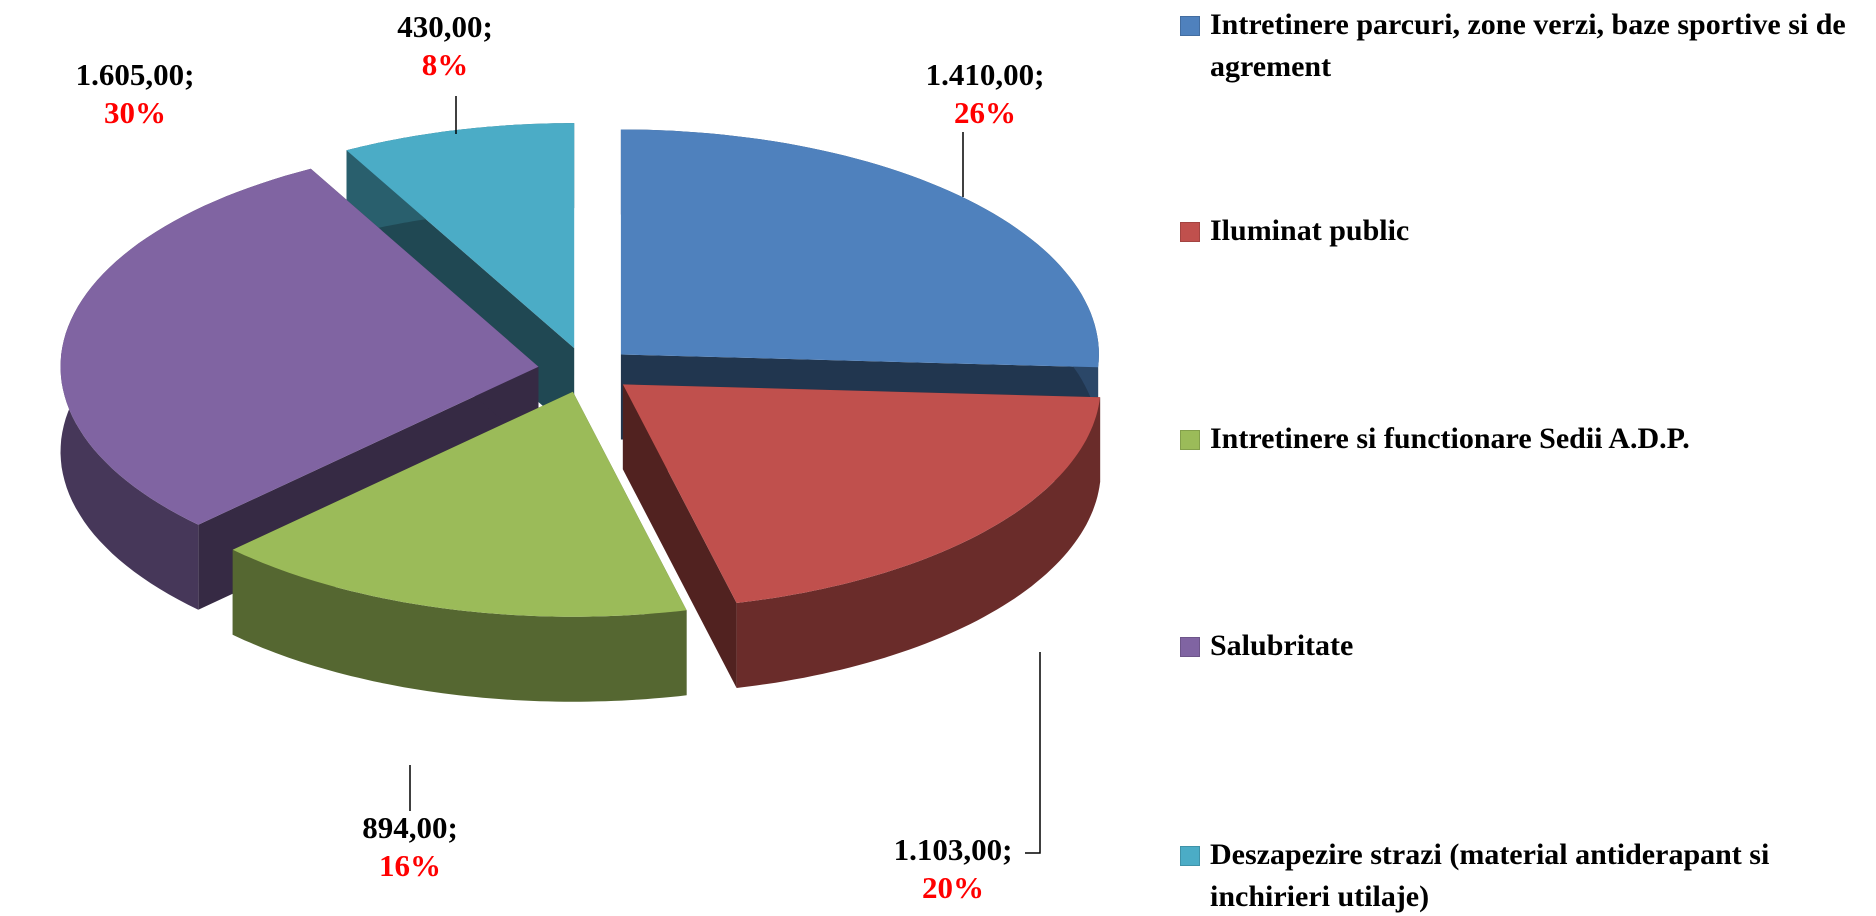 The height and width of the screenshot is (916, 1876). I want to click on value-label: 894,00;, so click(410, 827).